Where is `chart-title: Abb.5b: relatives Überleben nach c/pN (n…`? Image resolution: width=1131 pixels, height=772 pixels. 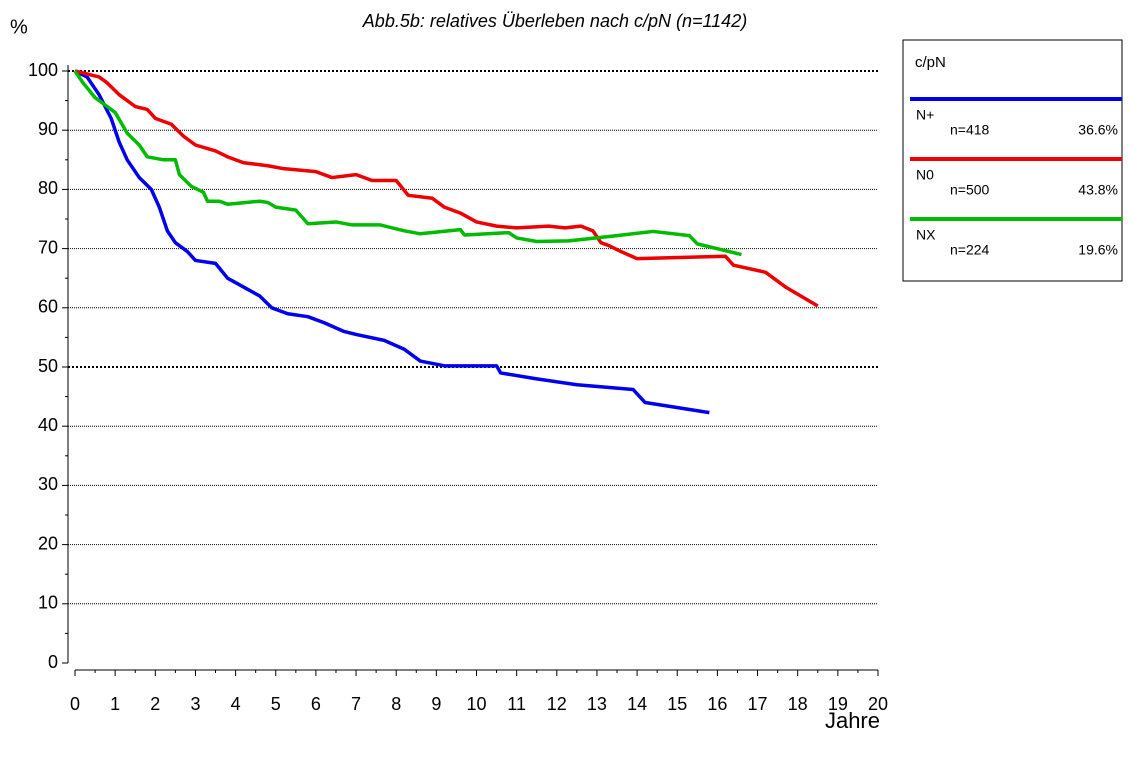
chart-title: Abb.5b: relatives Überleben nach c/pN (n… is located at coordinates (554, 21).